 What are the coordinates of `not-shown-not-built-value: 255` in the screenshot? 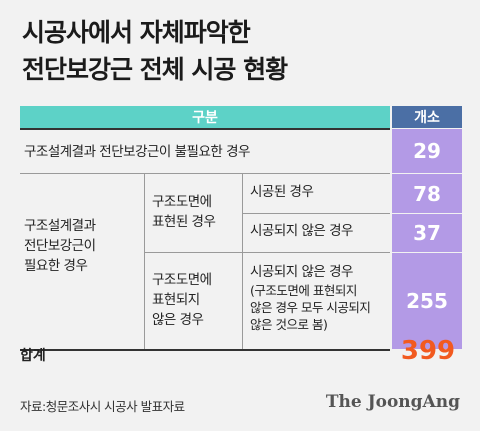 It's located at (427, 301).